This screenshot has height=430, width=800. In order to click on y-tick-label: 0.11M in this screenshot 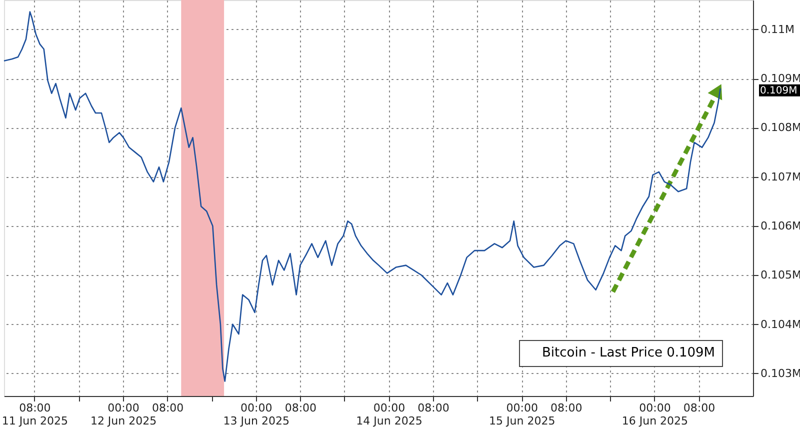, I will do `click(777, 29)`.